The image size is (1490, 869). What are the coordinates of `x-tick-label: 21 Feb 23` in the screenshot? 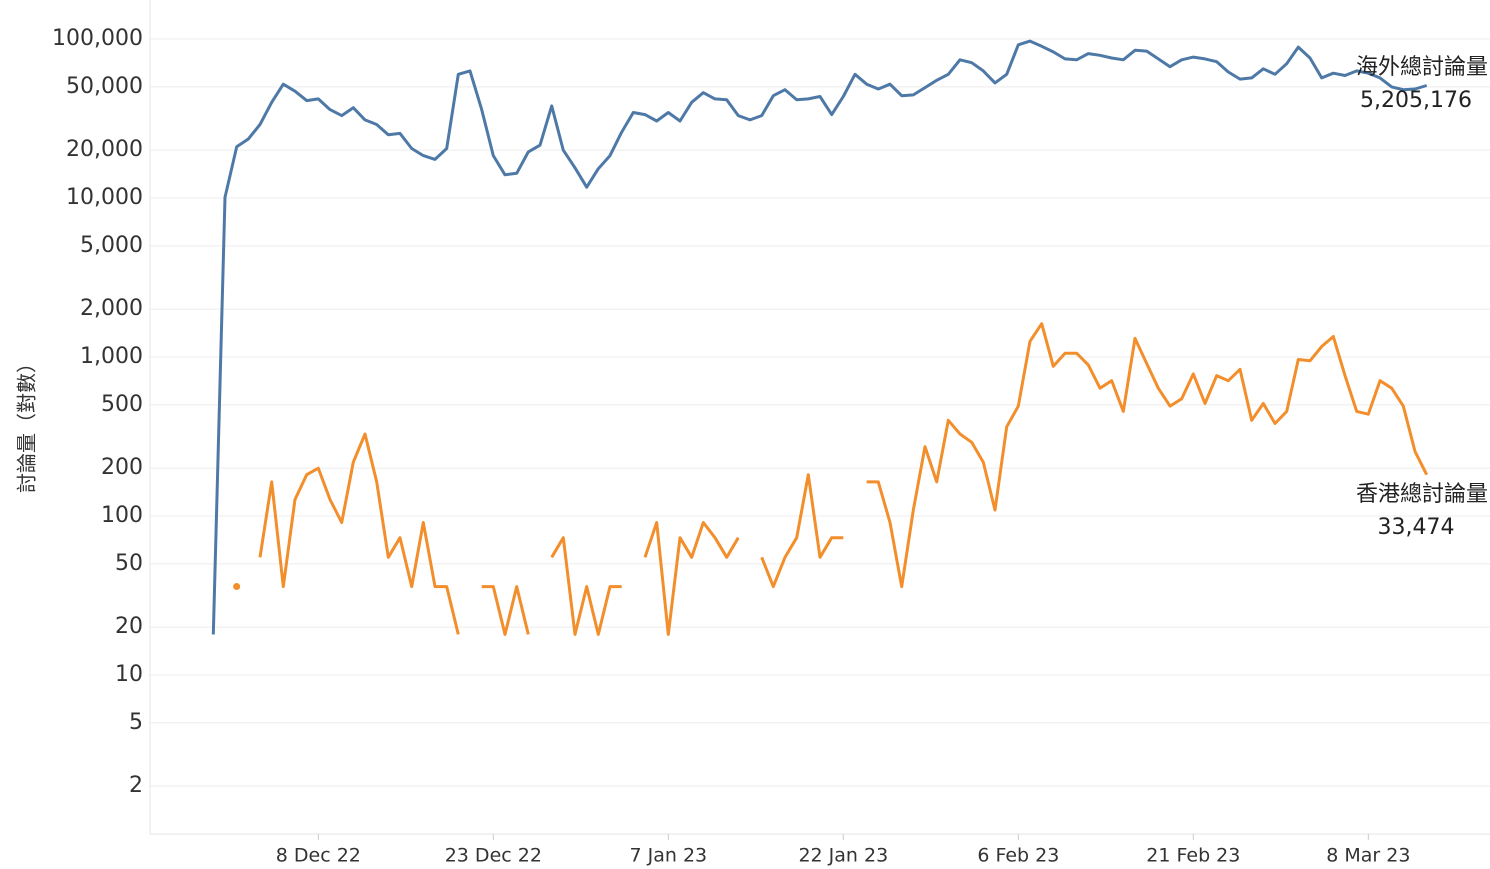 It's located at (1193, 856).